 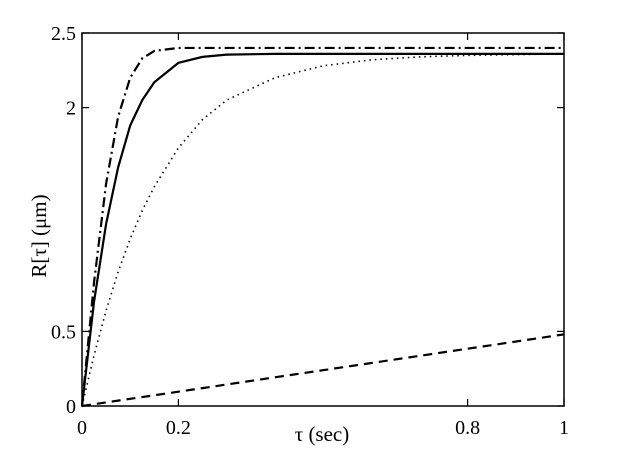 I want to click on y-axis-label: R[τ] (μm), so click(x=39, y=235).